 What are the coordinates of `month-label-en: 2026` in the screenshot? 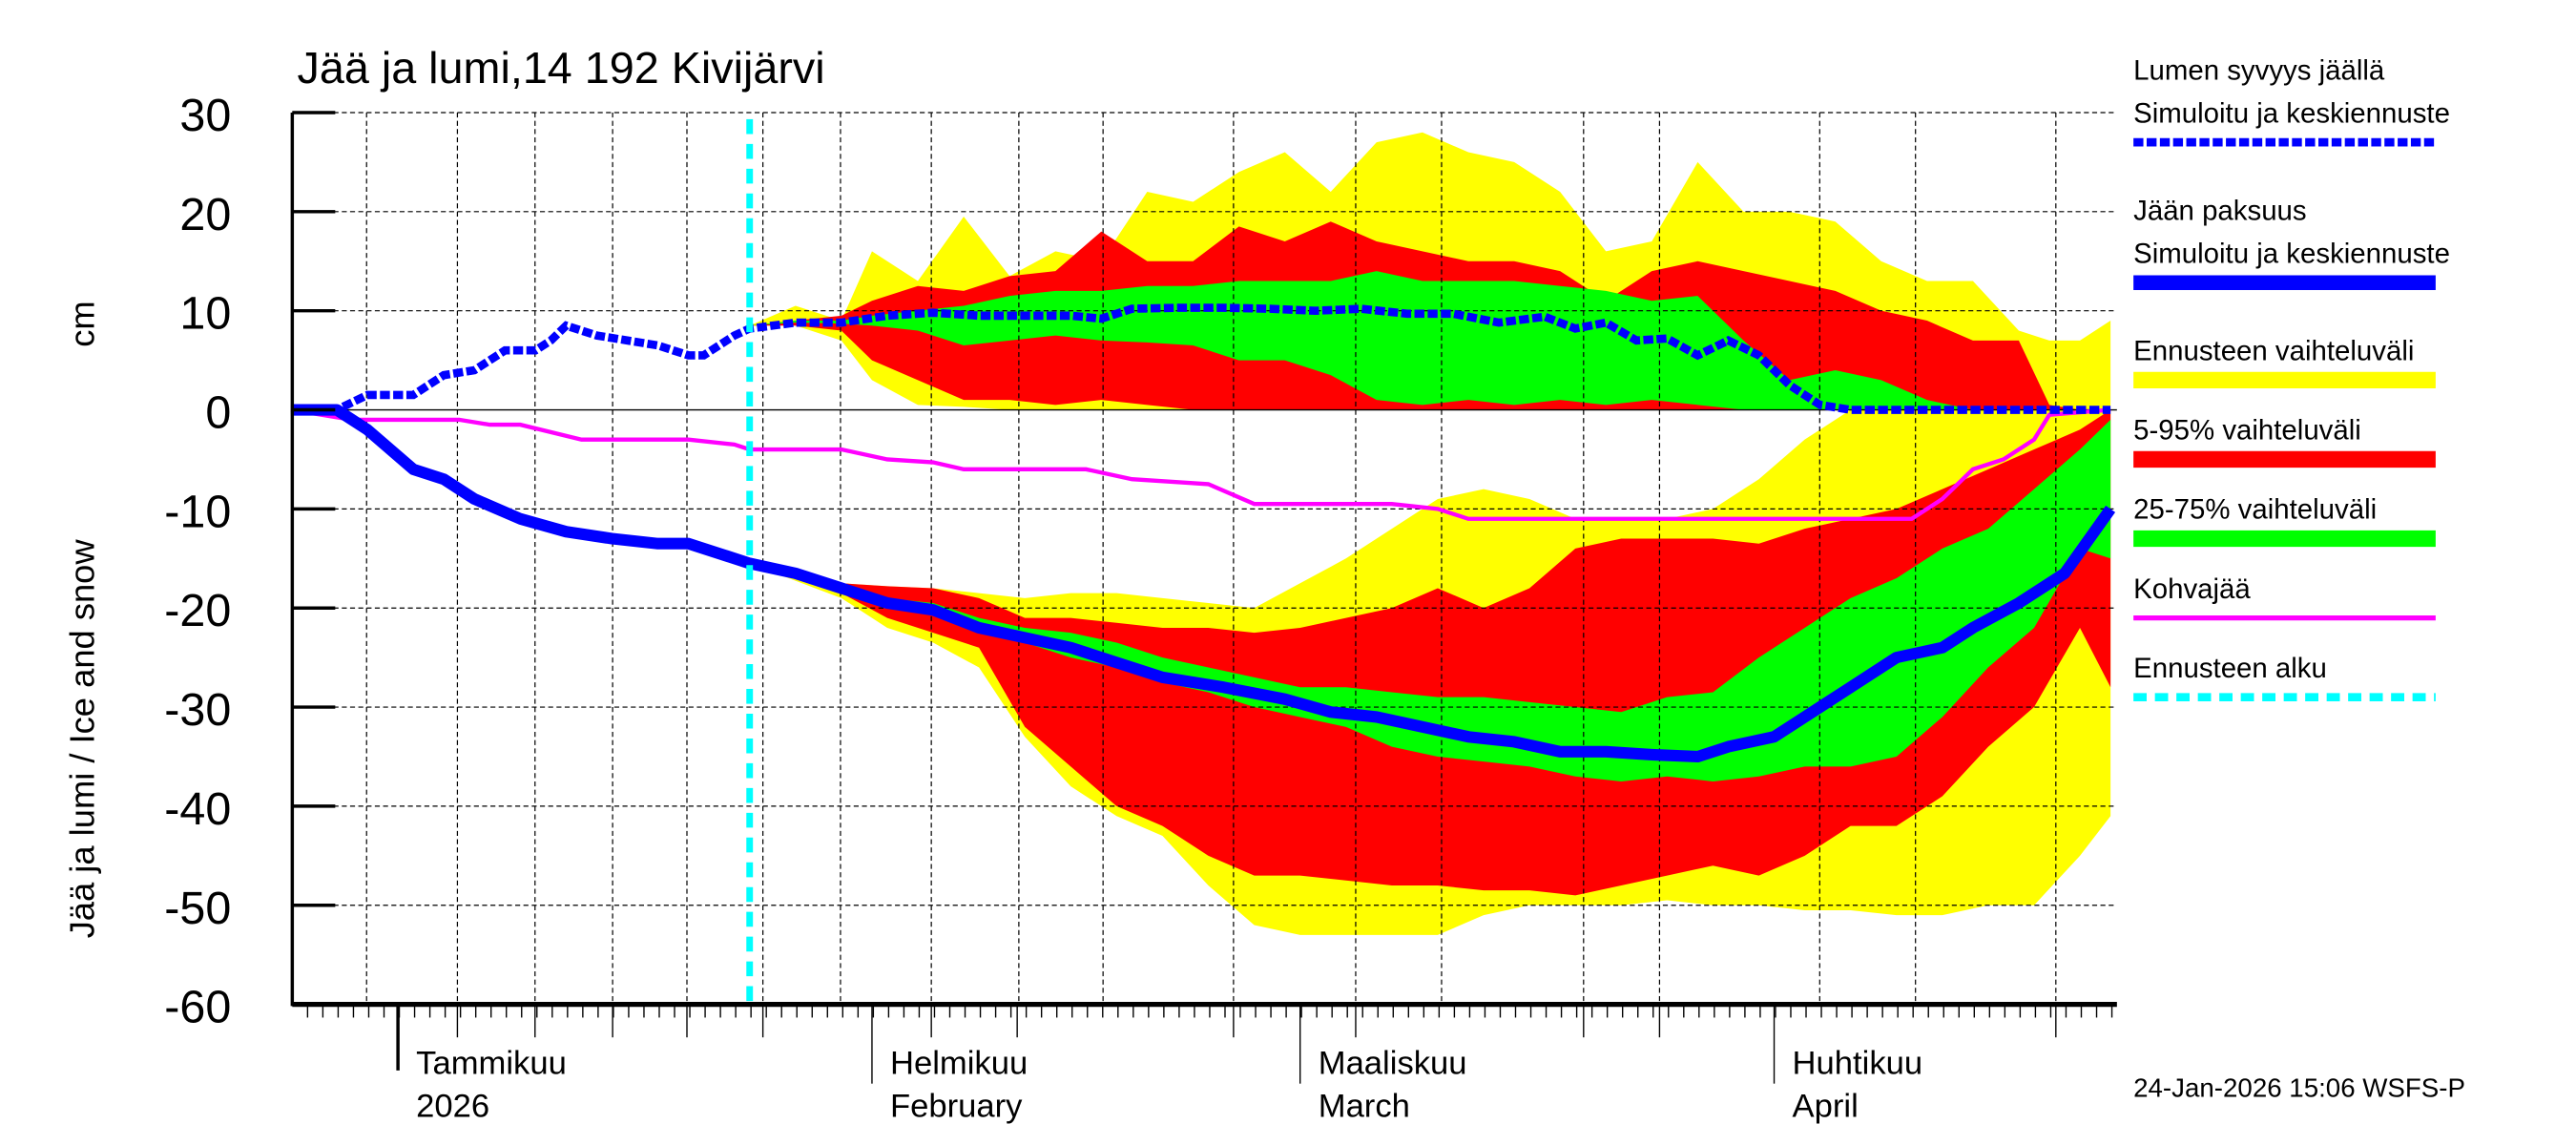 It's located at (452, 1106).